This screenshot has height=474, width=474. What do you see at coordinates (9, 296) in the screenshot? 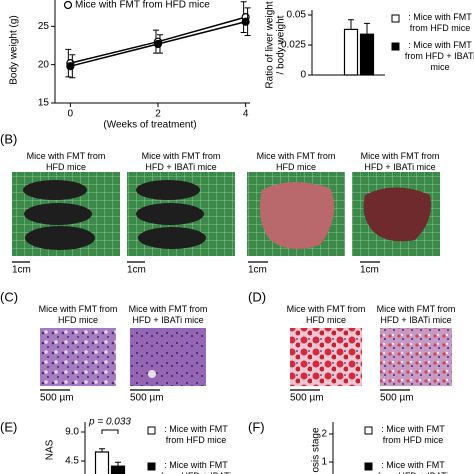
I see `panel-label: (C)` at bounding box center [9, 296].